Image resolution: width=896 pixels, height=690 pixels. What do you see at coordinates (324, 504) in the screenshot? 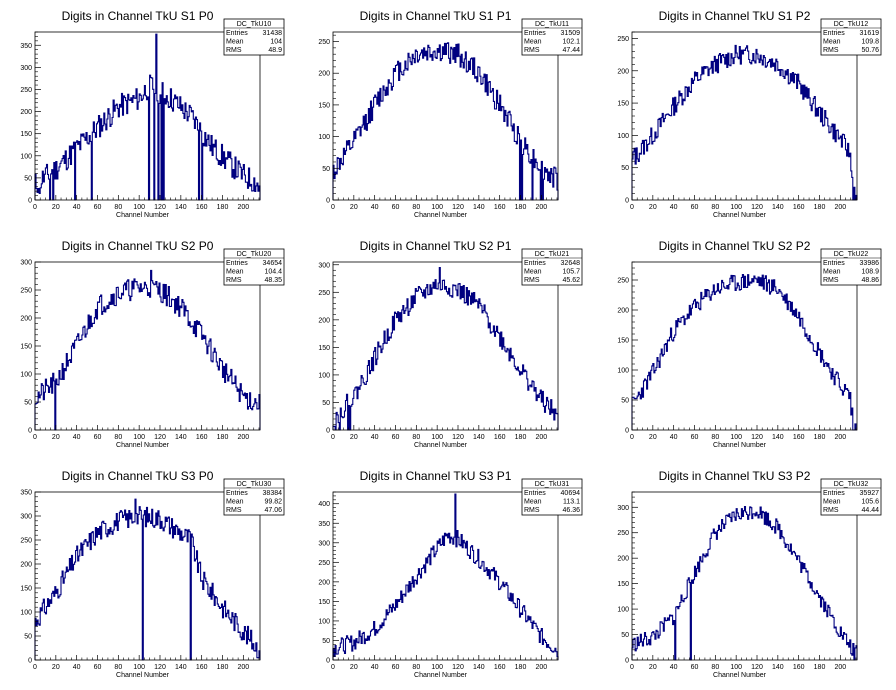
I see `y-tick-label: 400` at bounding box center [324, 504].